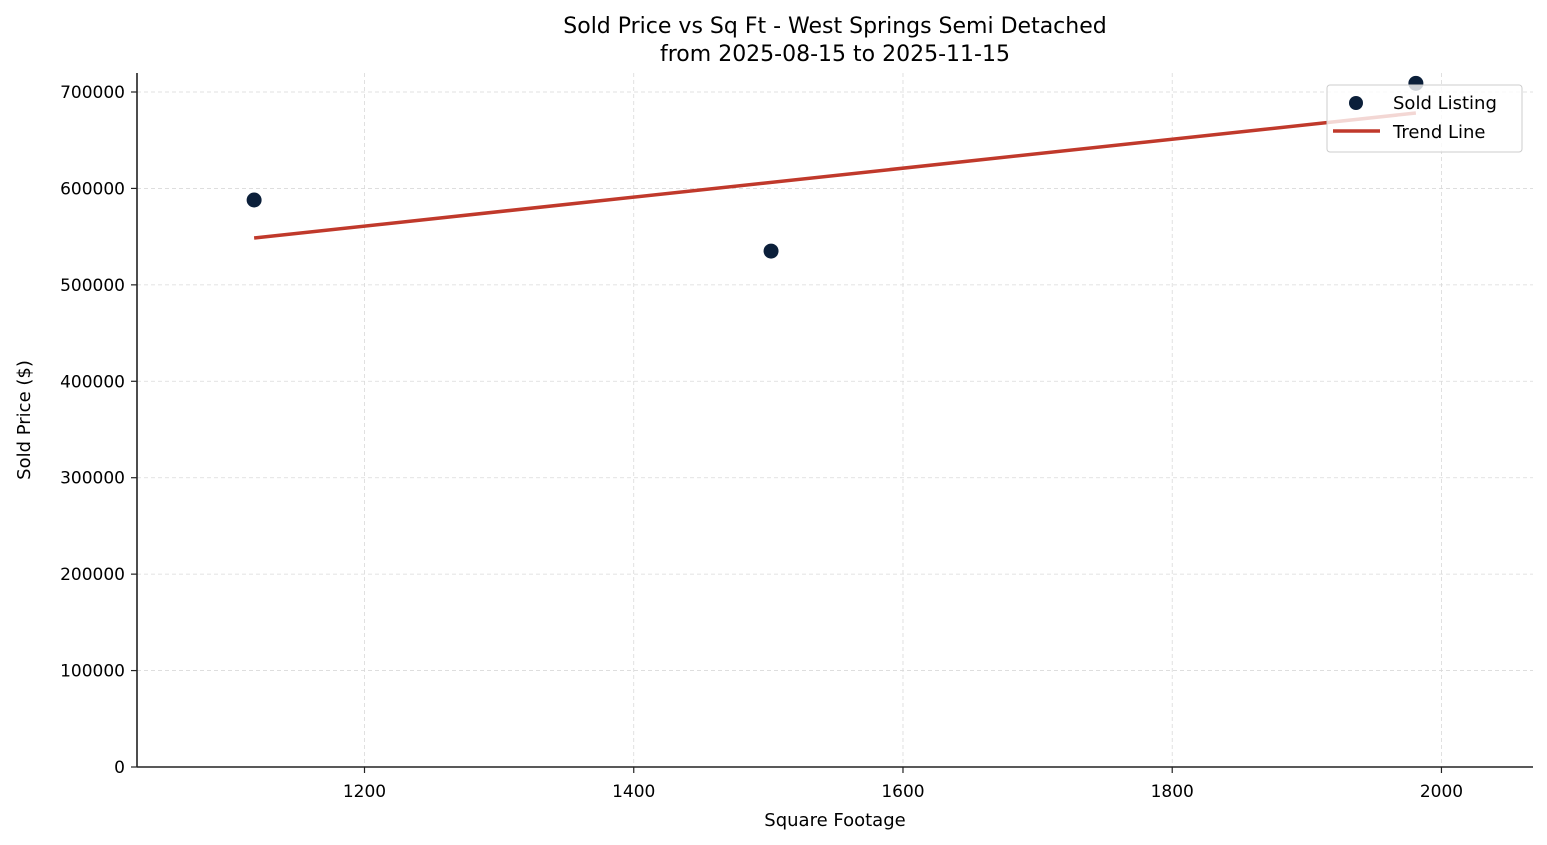 The width and height of the screenshot is (1547, 845). I want to click on x-axis-label: Square Footage, so click(834, 820).